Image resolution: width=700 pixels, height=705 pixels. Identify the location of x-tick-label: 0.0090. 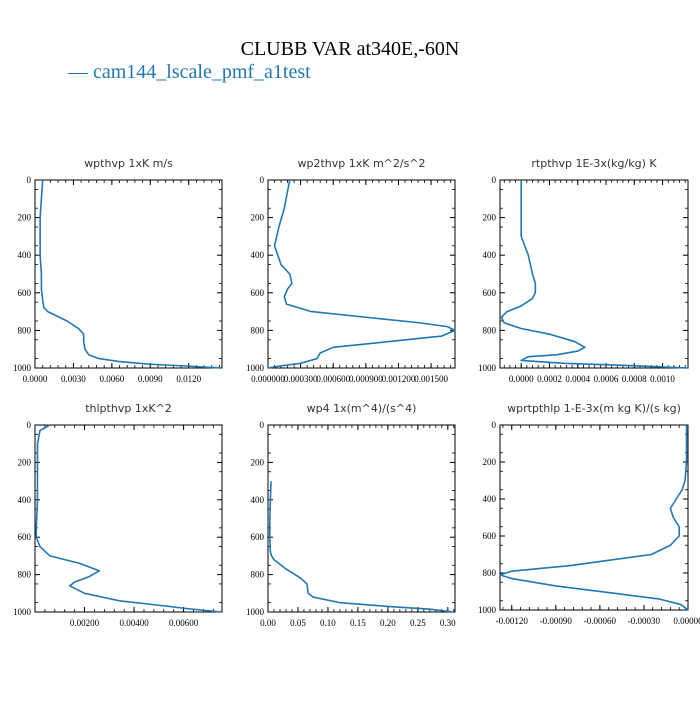
(150, 379).